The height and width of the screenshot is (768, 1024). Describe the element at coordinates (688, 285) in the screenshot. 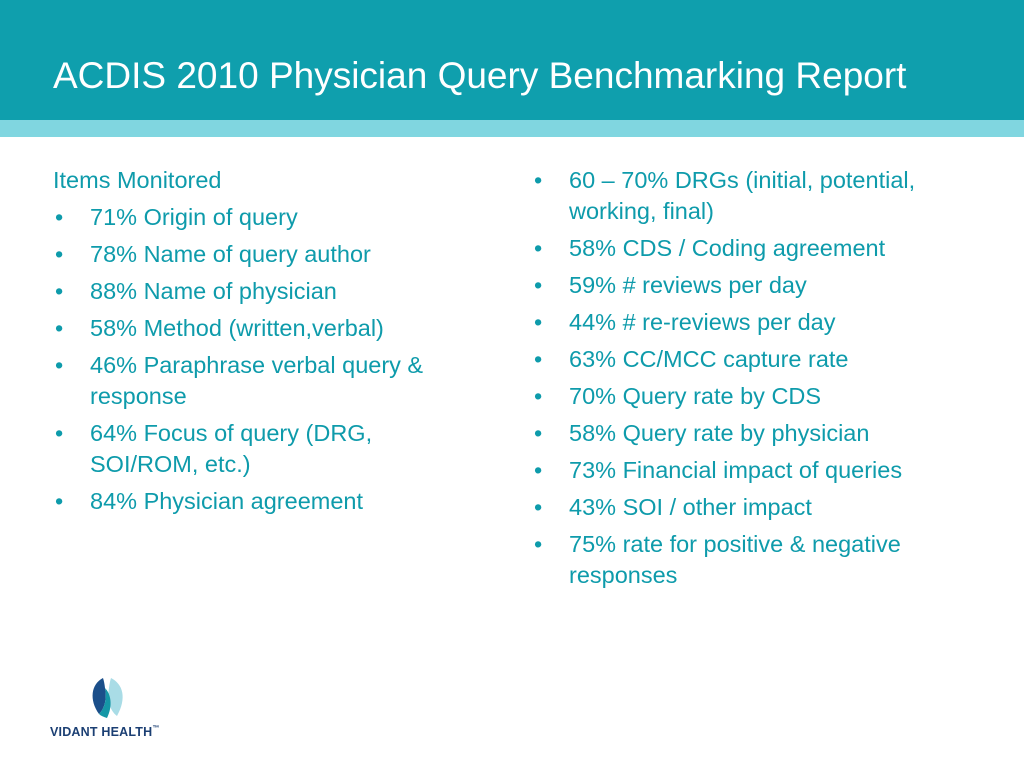

I see `right-item-text: 59% # reviews per day` at that location.